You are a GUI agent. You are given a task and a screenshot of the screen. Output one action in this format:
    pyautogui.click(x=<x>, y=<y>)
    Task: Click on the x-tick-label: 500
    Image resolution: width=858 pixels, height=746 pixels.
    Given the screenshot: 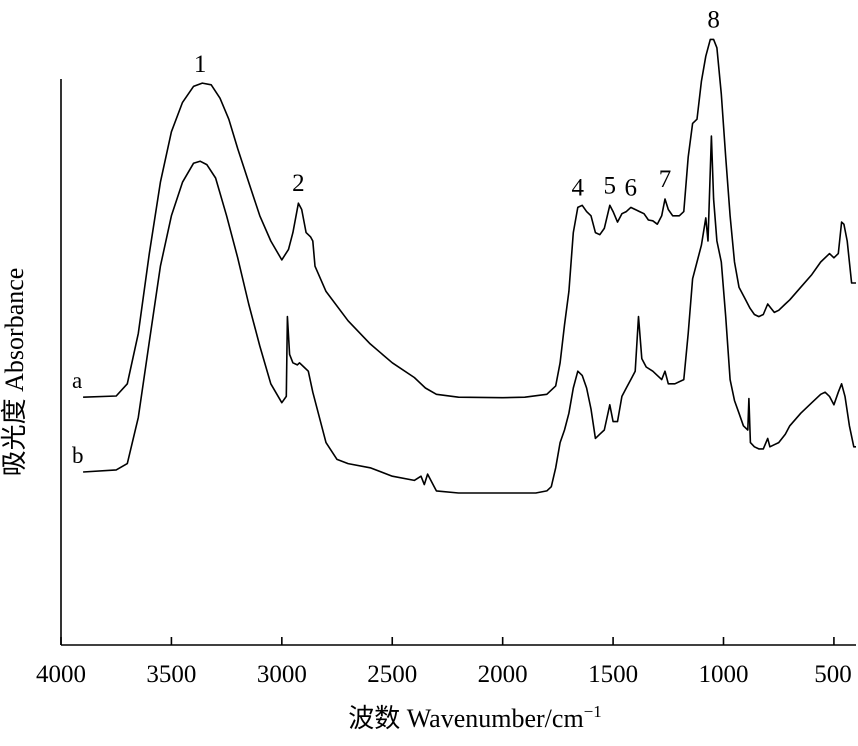 What is the action you would take?
    pyautogui.click(x=833, y=674)
    